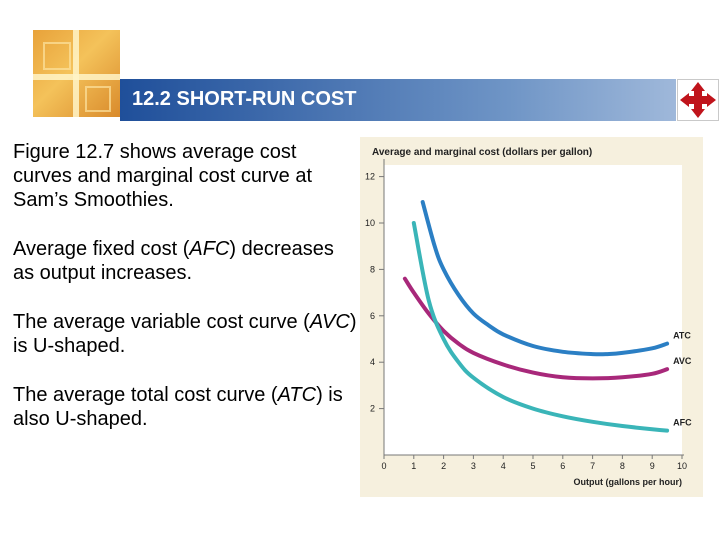 The width and height of the screenshot is (720, 540). Describe the element at coordinates (592, 466) in the screenshot. I see `x-tick-label: 7` at that location.